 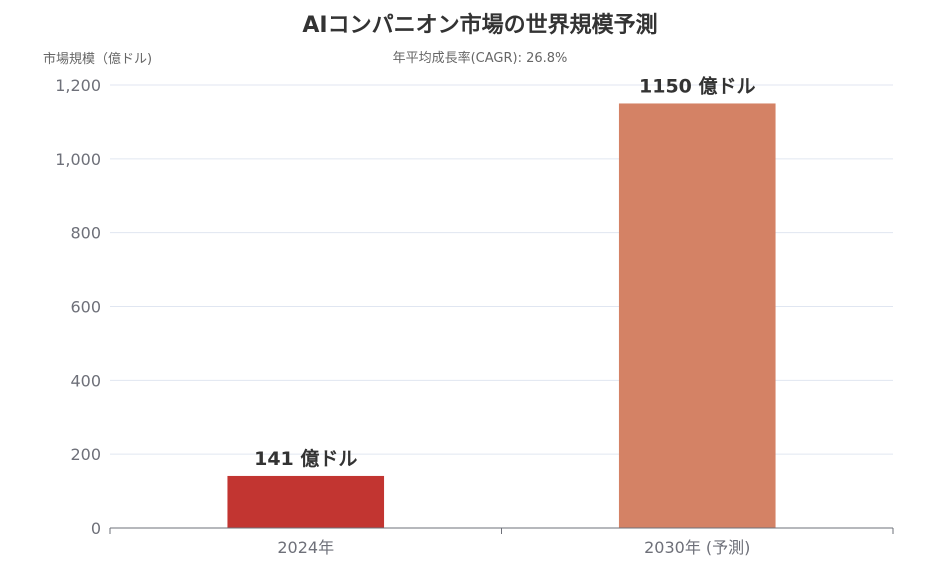 What do you see at coordinates (78, 159) in the screenshot?
I see `y-tick-label: 1,000` at bounding box center [78, 159].